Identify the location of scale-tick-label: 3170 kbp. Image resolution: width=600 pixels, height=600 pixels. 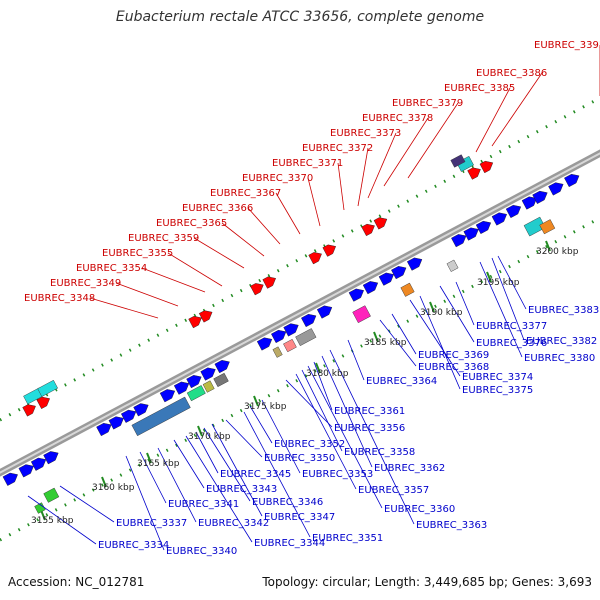
(209, 437).